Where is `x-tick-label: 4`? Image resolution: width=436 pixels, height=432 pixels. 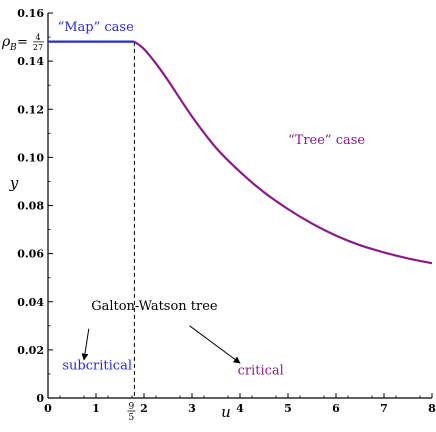 x-tick-label: 4 is located at coordinates (240, 408).